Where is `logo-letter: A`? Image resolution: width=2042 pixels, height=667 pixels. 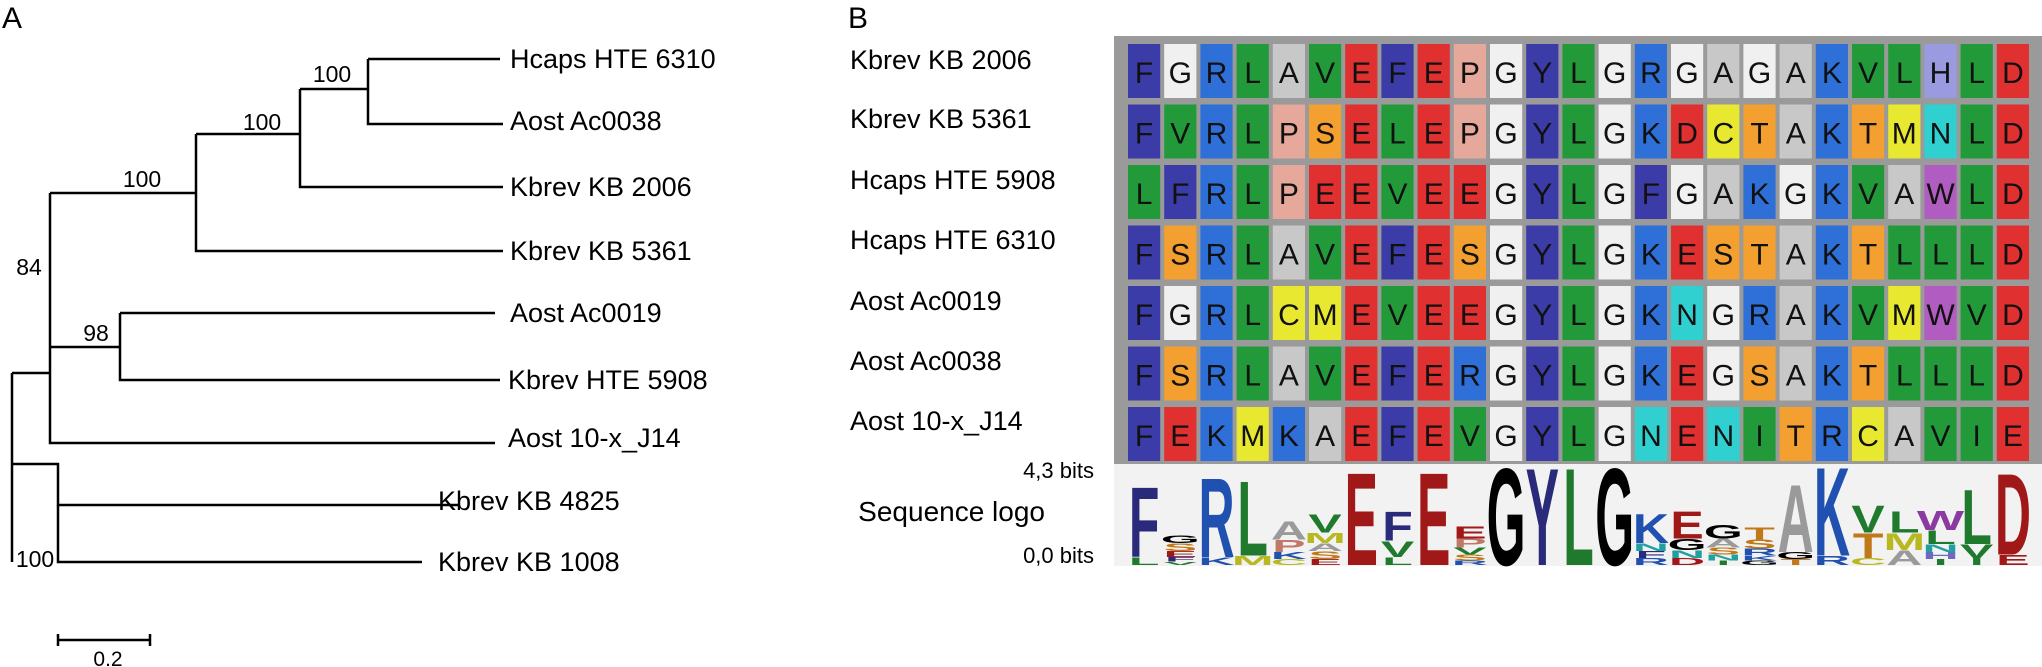 logo-letter: A is located at coordinates (1289, 531).